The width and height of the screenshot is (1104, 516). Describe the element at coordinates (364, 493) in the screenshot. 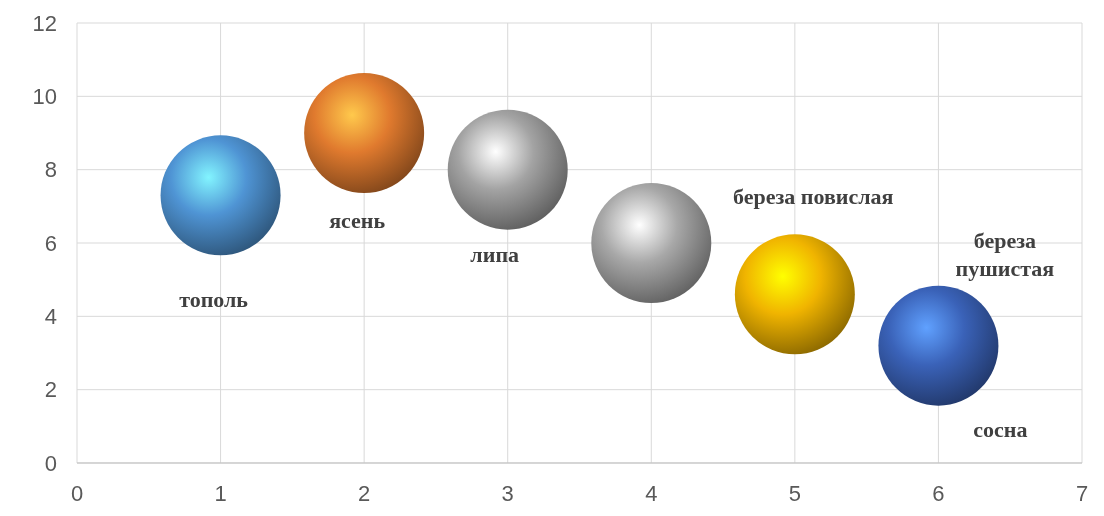

I see `x-tick-label: 2` at that location.